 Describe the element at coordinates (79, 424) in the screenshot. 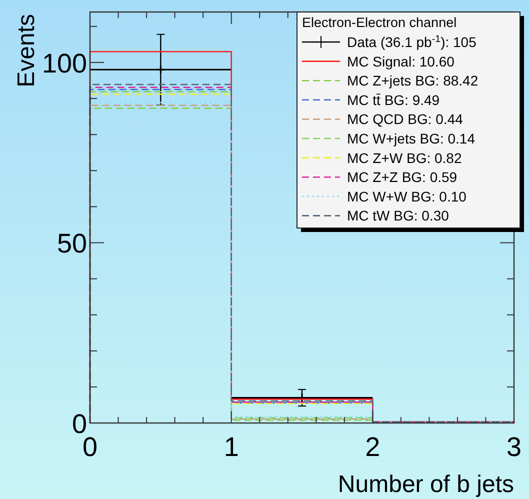

I see `y-tick-label: 0` at that location.